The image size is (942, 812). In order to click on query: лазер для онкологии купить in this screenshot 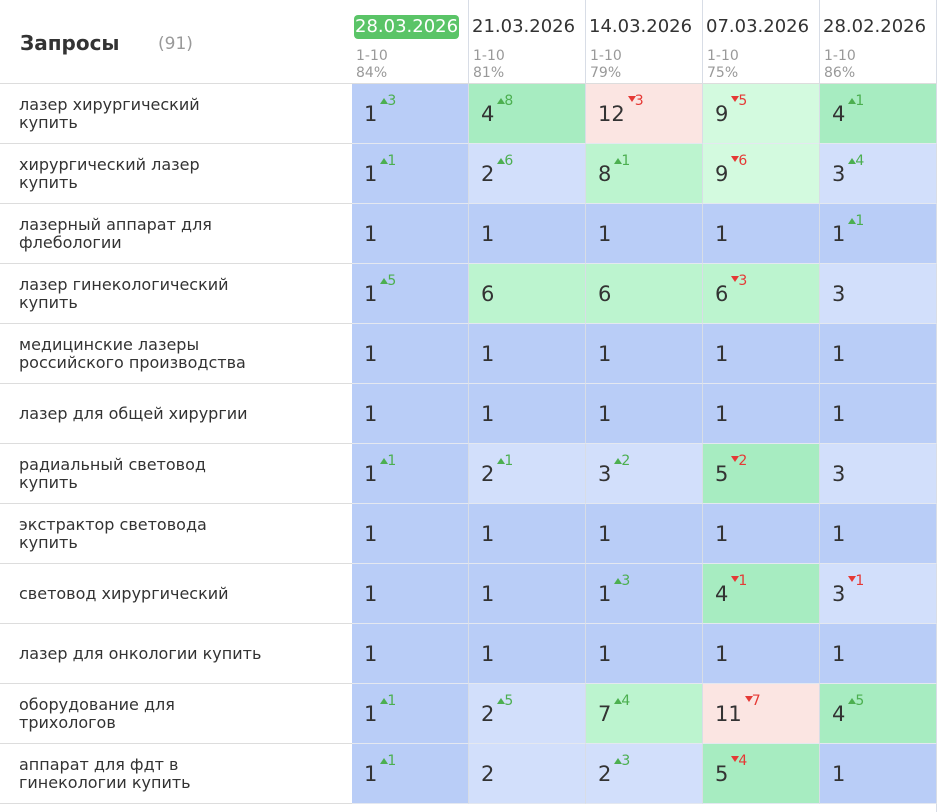, I will do `click(176, 654)`.